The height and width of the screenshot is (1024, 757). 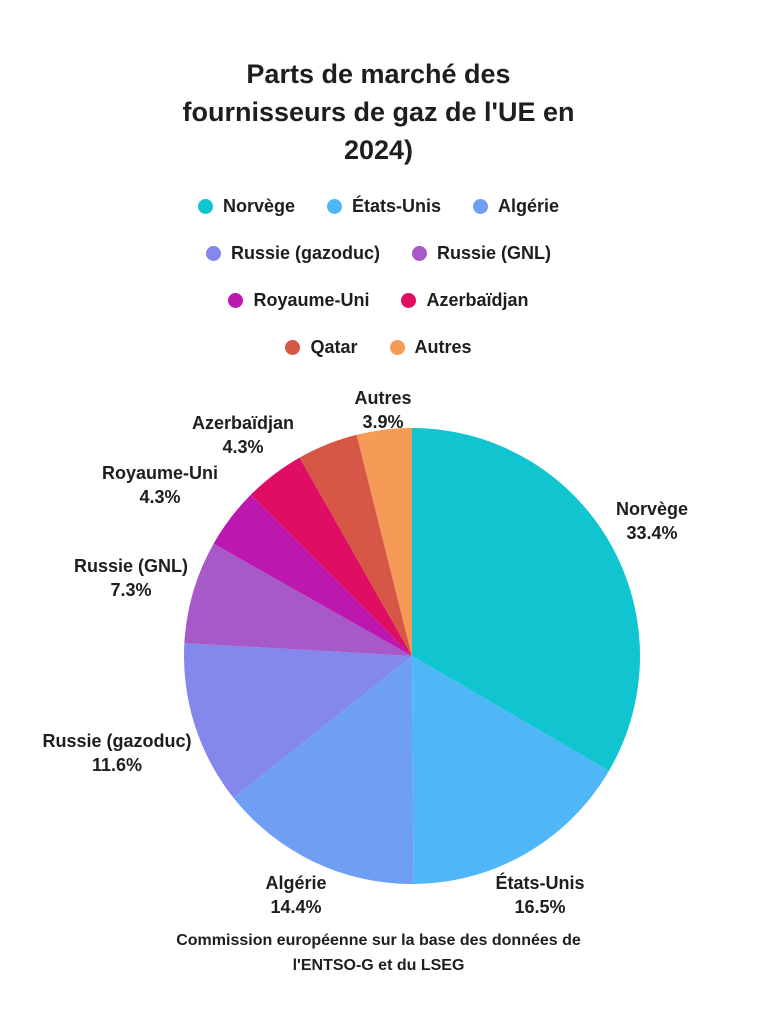 What do you see at coordinates (117, 765) in the screenshot?
I see `pie-label-value: 11.6%` at bounding box center [117, 765].